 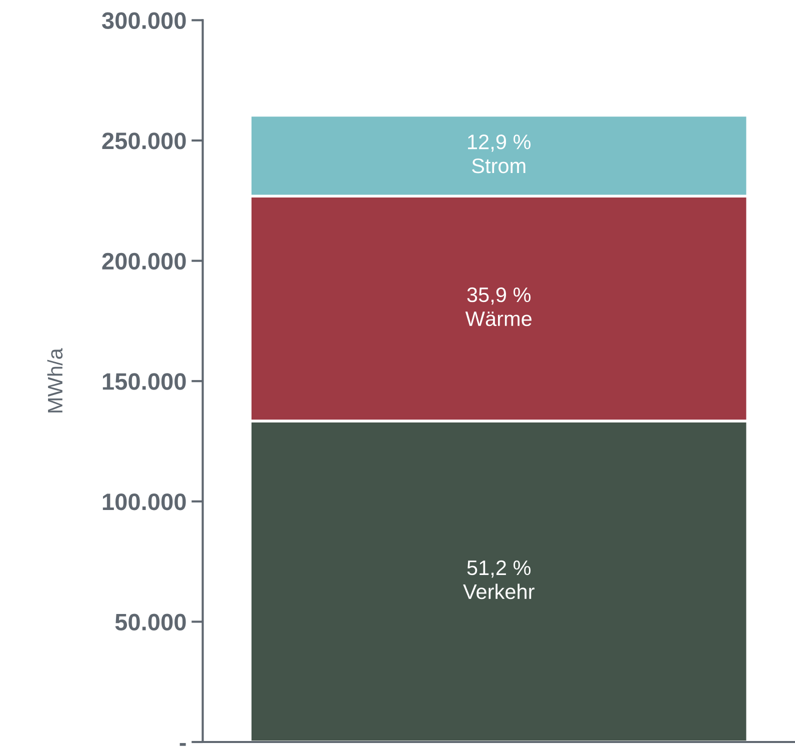 I want to click on series-label: Strom, so click(x=499, y=166).